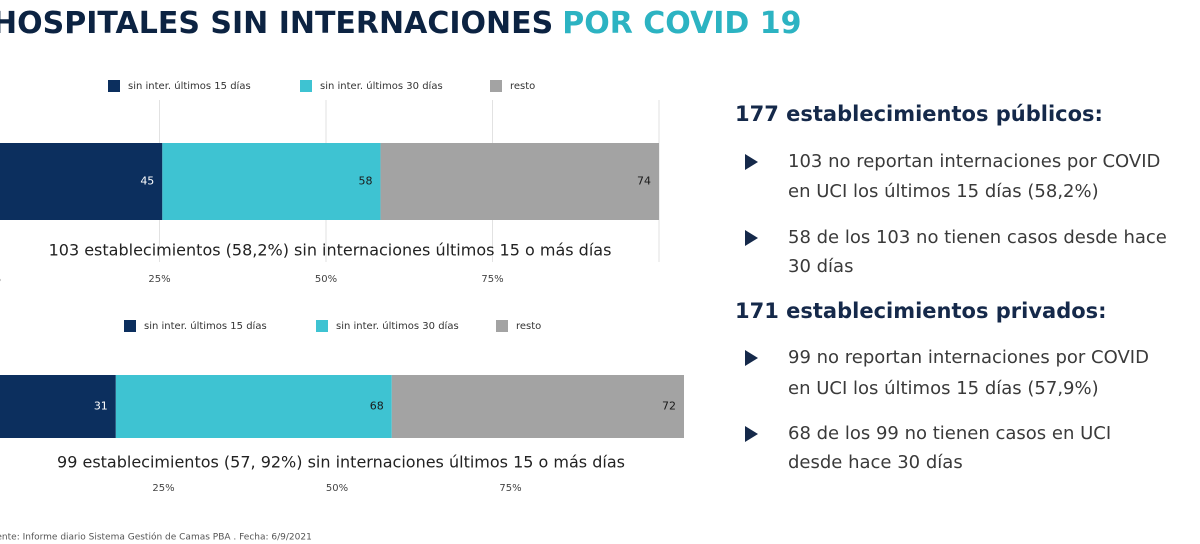 The image size is (1200, 544). Describe the element at coordinates (276, 23) in the screenshot. I see `title-main: HOSPITALES SIN INTERNACIONES` at that location.